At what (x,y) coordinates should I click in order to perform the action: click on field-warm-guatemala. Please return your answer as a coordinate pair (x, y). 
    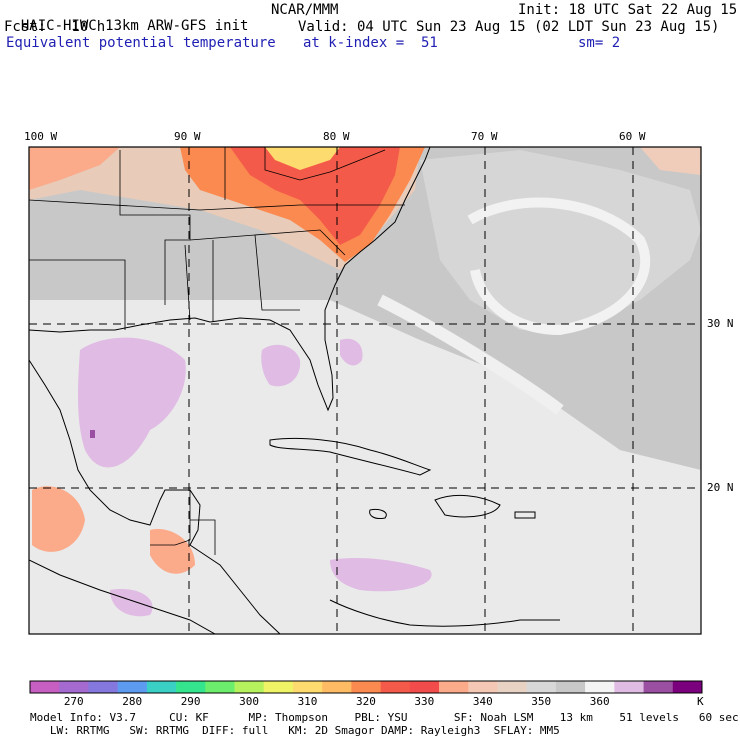
    Looking at the image, I should click on (172, 551).